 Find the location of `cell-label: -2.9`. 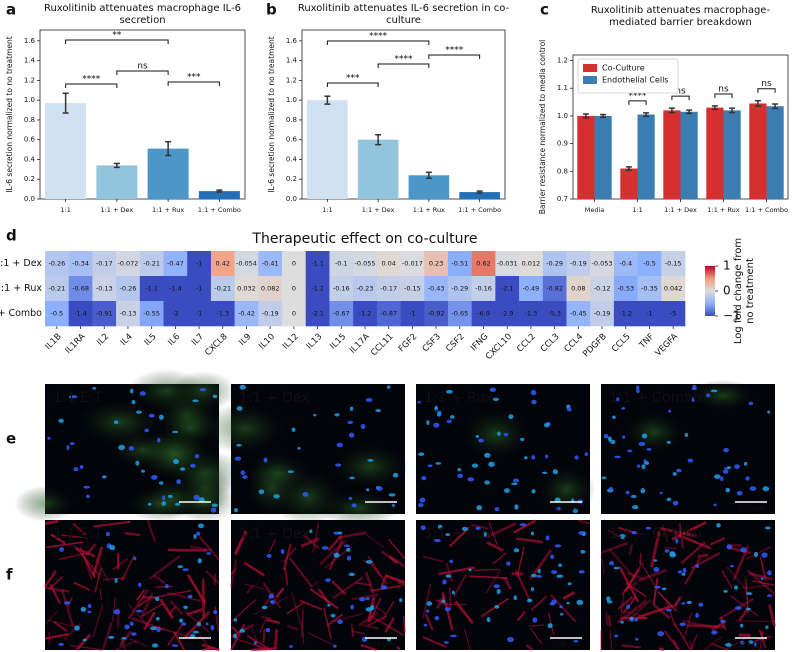

cell-label: -2.9 is located at coordinates (507, 314).